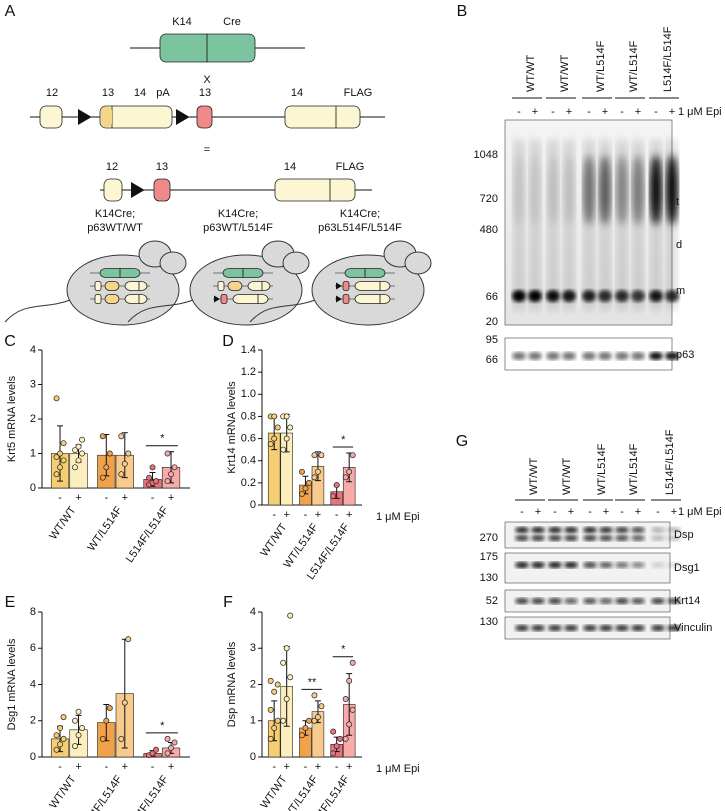  I want to click on label: 14, so click(290, 167).